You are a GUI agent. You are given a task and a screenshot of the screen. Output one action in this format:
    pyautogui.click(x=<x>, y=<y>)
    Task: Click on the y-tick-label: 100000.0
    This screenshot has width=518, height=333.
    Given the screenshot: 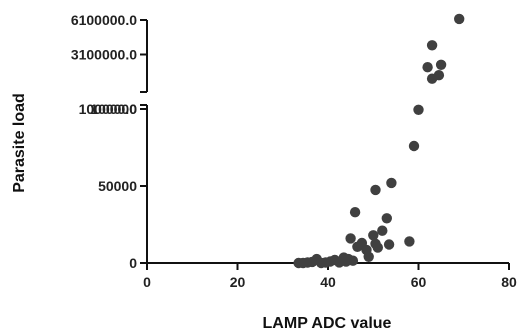 What is the action you would take?
    pyautogui.click(x=108, y=109)
    